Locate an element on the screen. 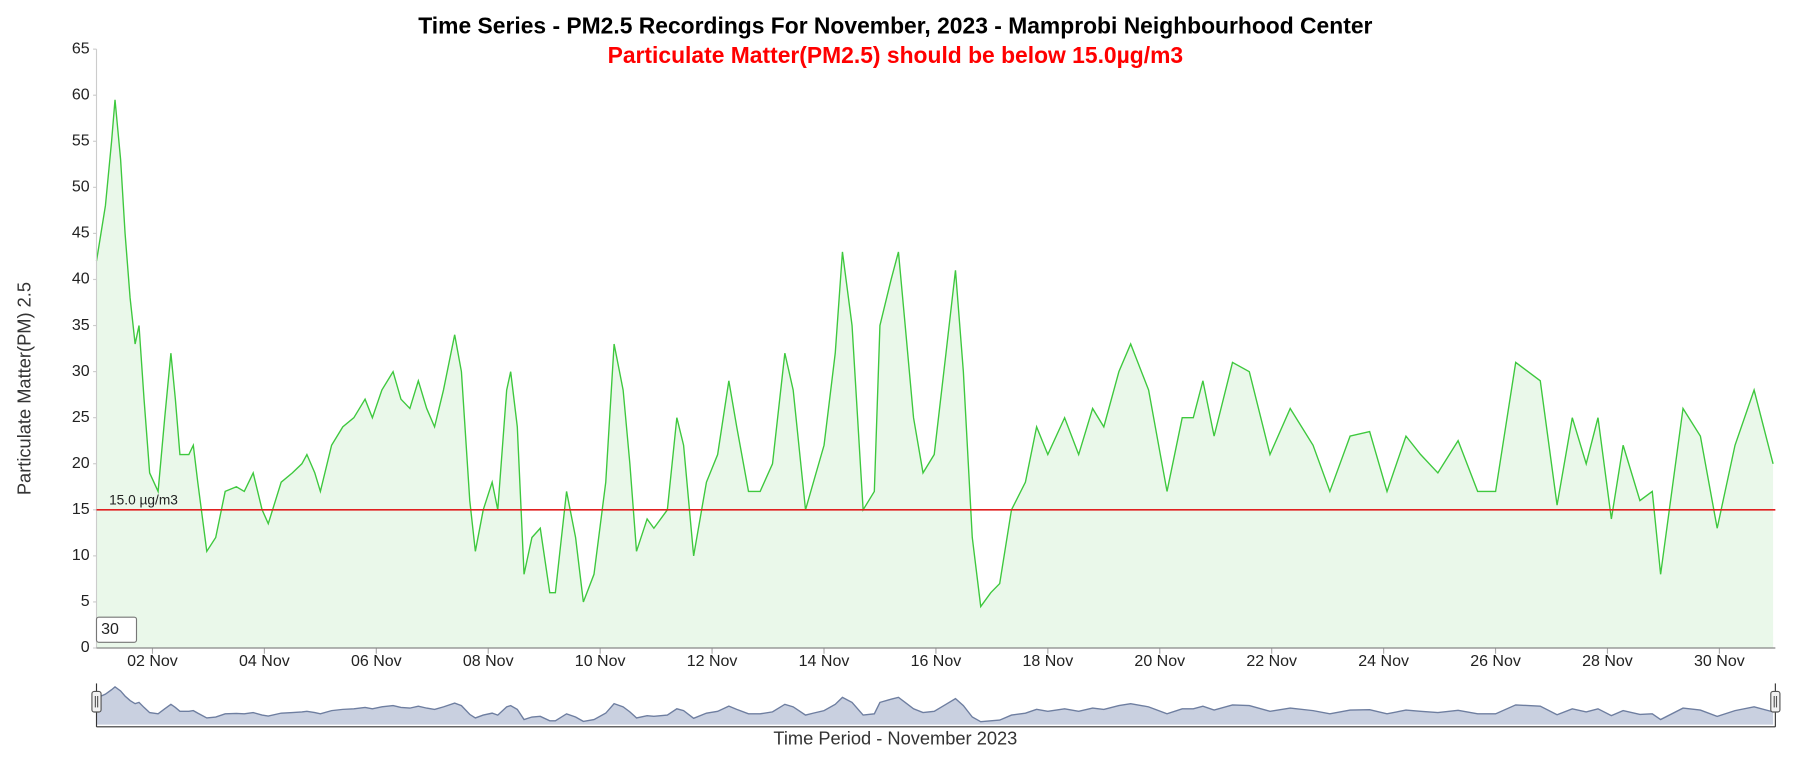  x-tick-label: 20 Nov is located at coordinates (1159, 661).